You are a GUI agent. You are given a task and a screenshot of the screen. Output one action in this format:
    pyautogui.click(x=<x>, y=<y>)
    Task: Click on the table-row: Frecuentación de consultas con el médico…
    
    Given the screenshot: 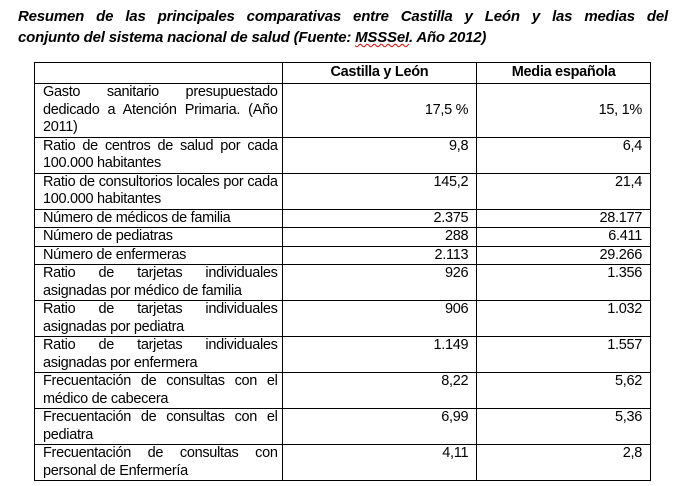 What is the action you would take?
    pyautogui.click(x=342, y=390)
    